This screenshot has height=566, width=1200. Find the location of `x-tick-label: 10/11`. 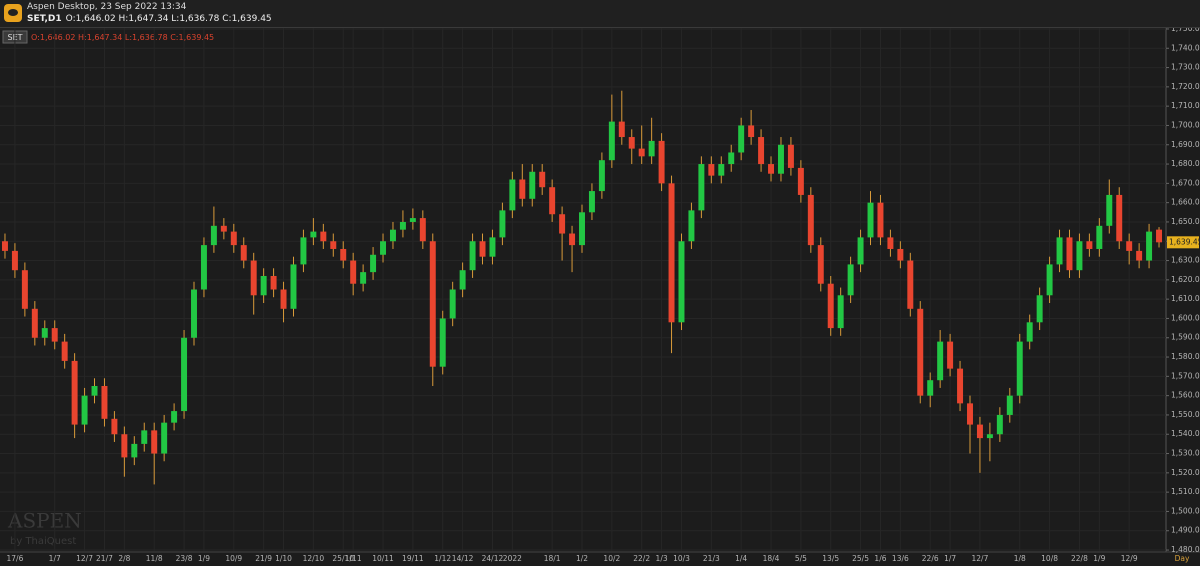

x-tick-label: 10/11 is located at coordinates (383, 558).